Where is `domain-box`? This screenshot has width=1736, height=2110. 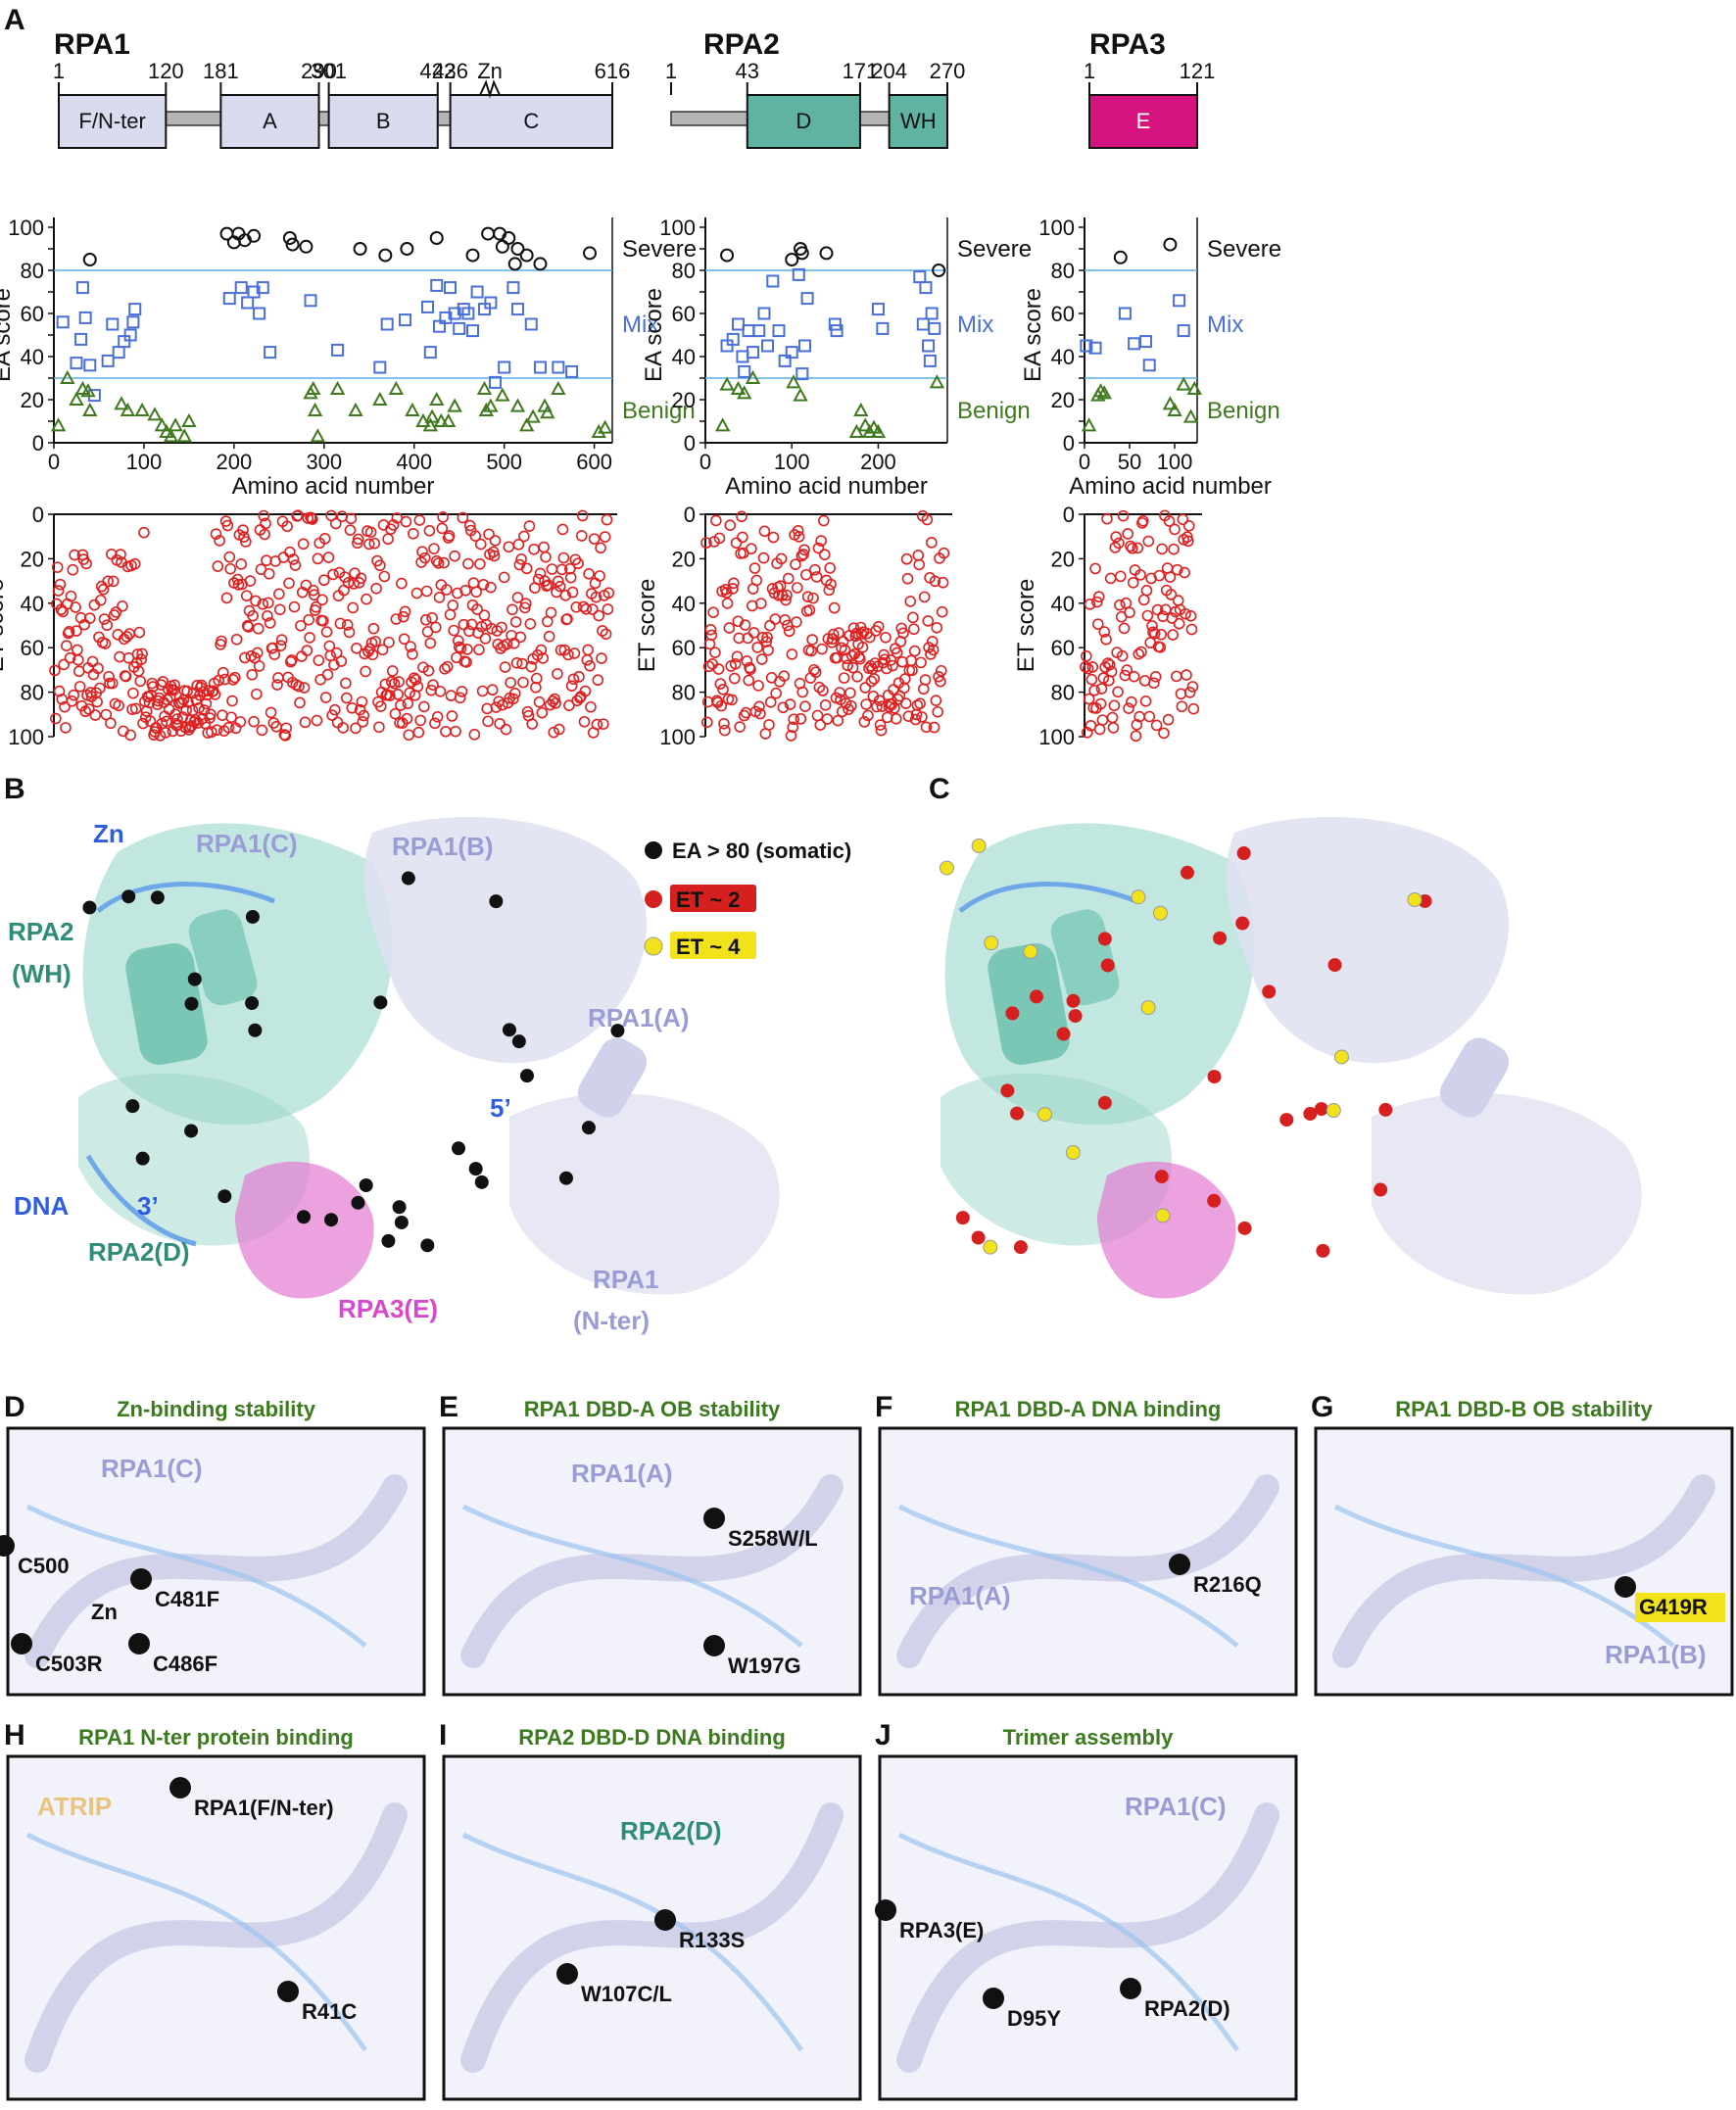 domain-box is located at coordinates (383, 122).